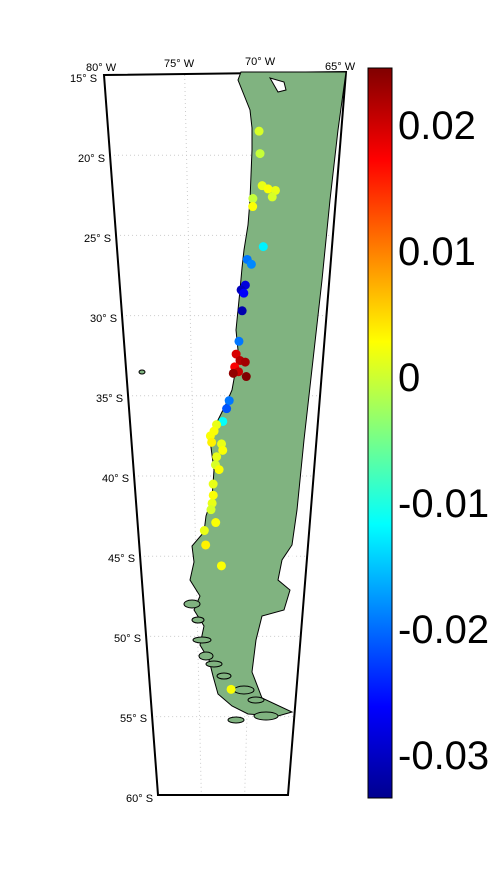 This screenshot has height=895, width=500. Describe the element at coordinates (409, 378) in the screenshot. I see `colorbar-tick-2: 0` at that location.